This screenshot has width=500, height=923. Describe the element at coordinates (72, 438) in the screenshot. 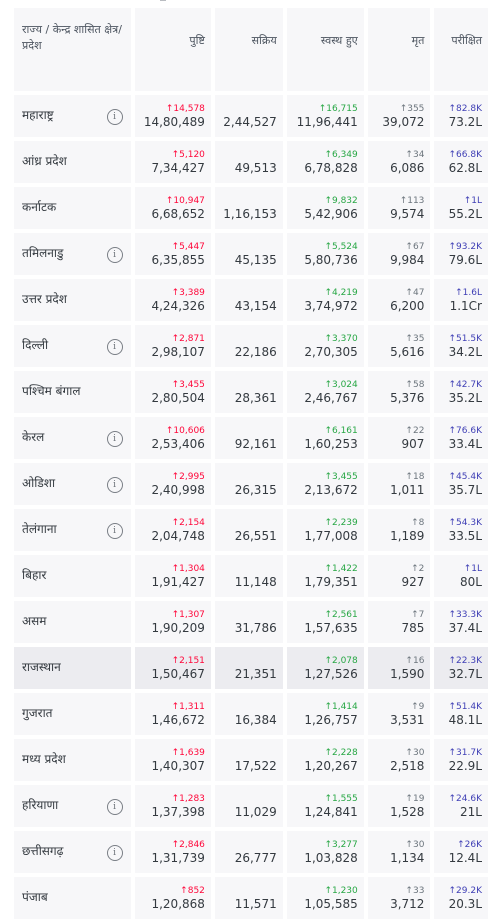

I see `state-name-cell: केरल i` at that location.